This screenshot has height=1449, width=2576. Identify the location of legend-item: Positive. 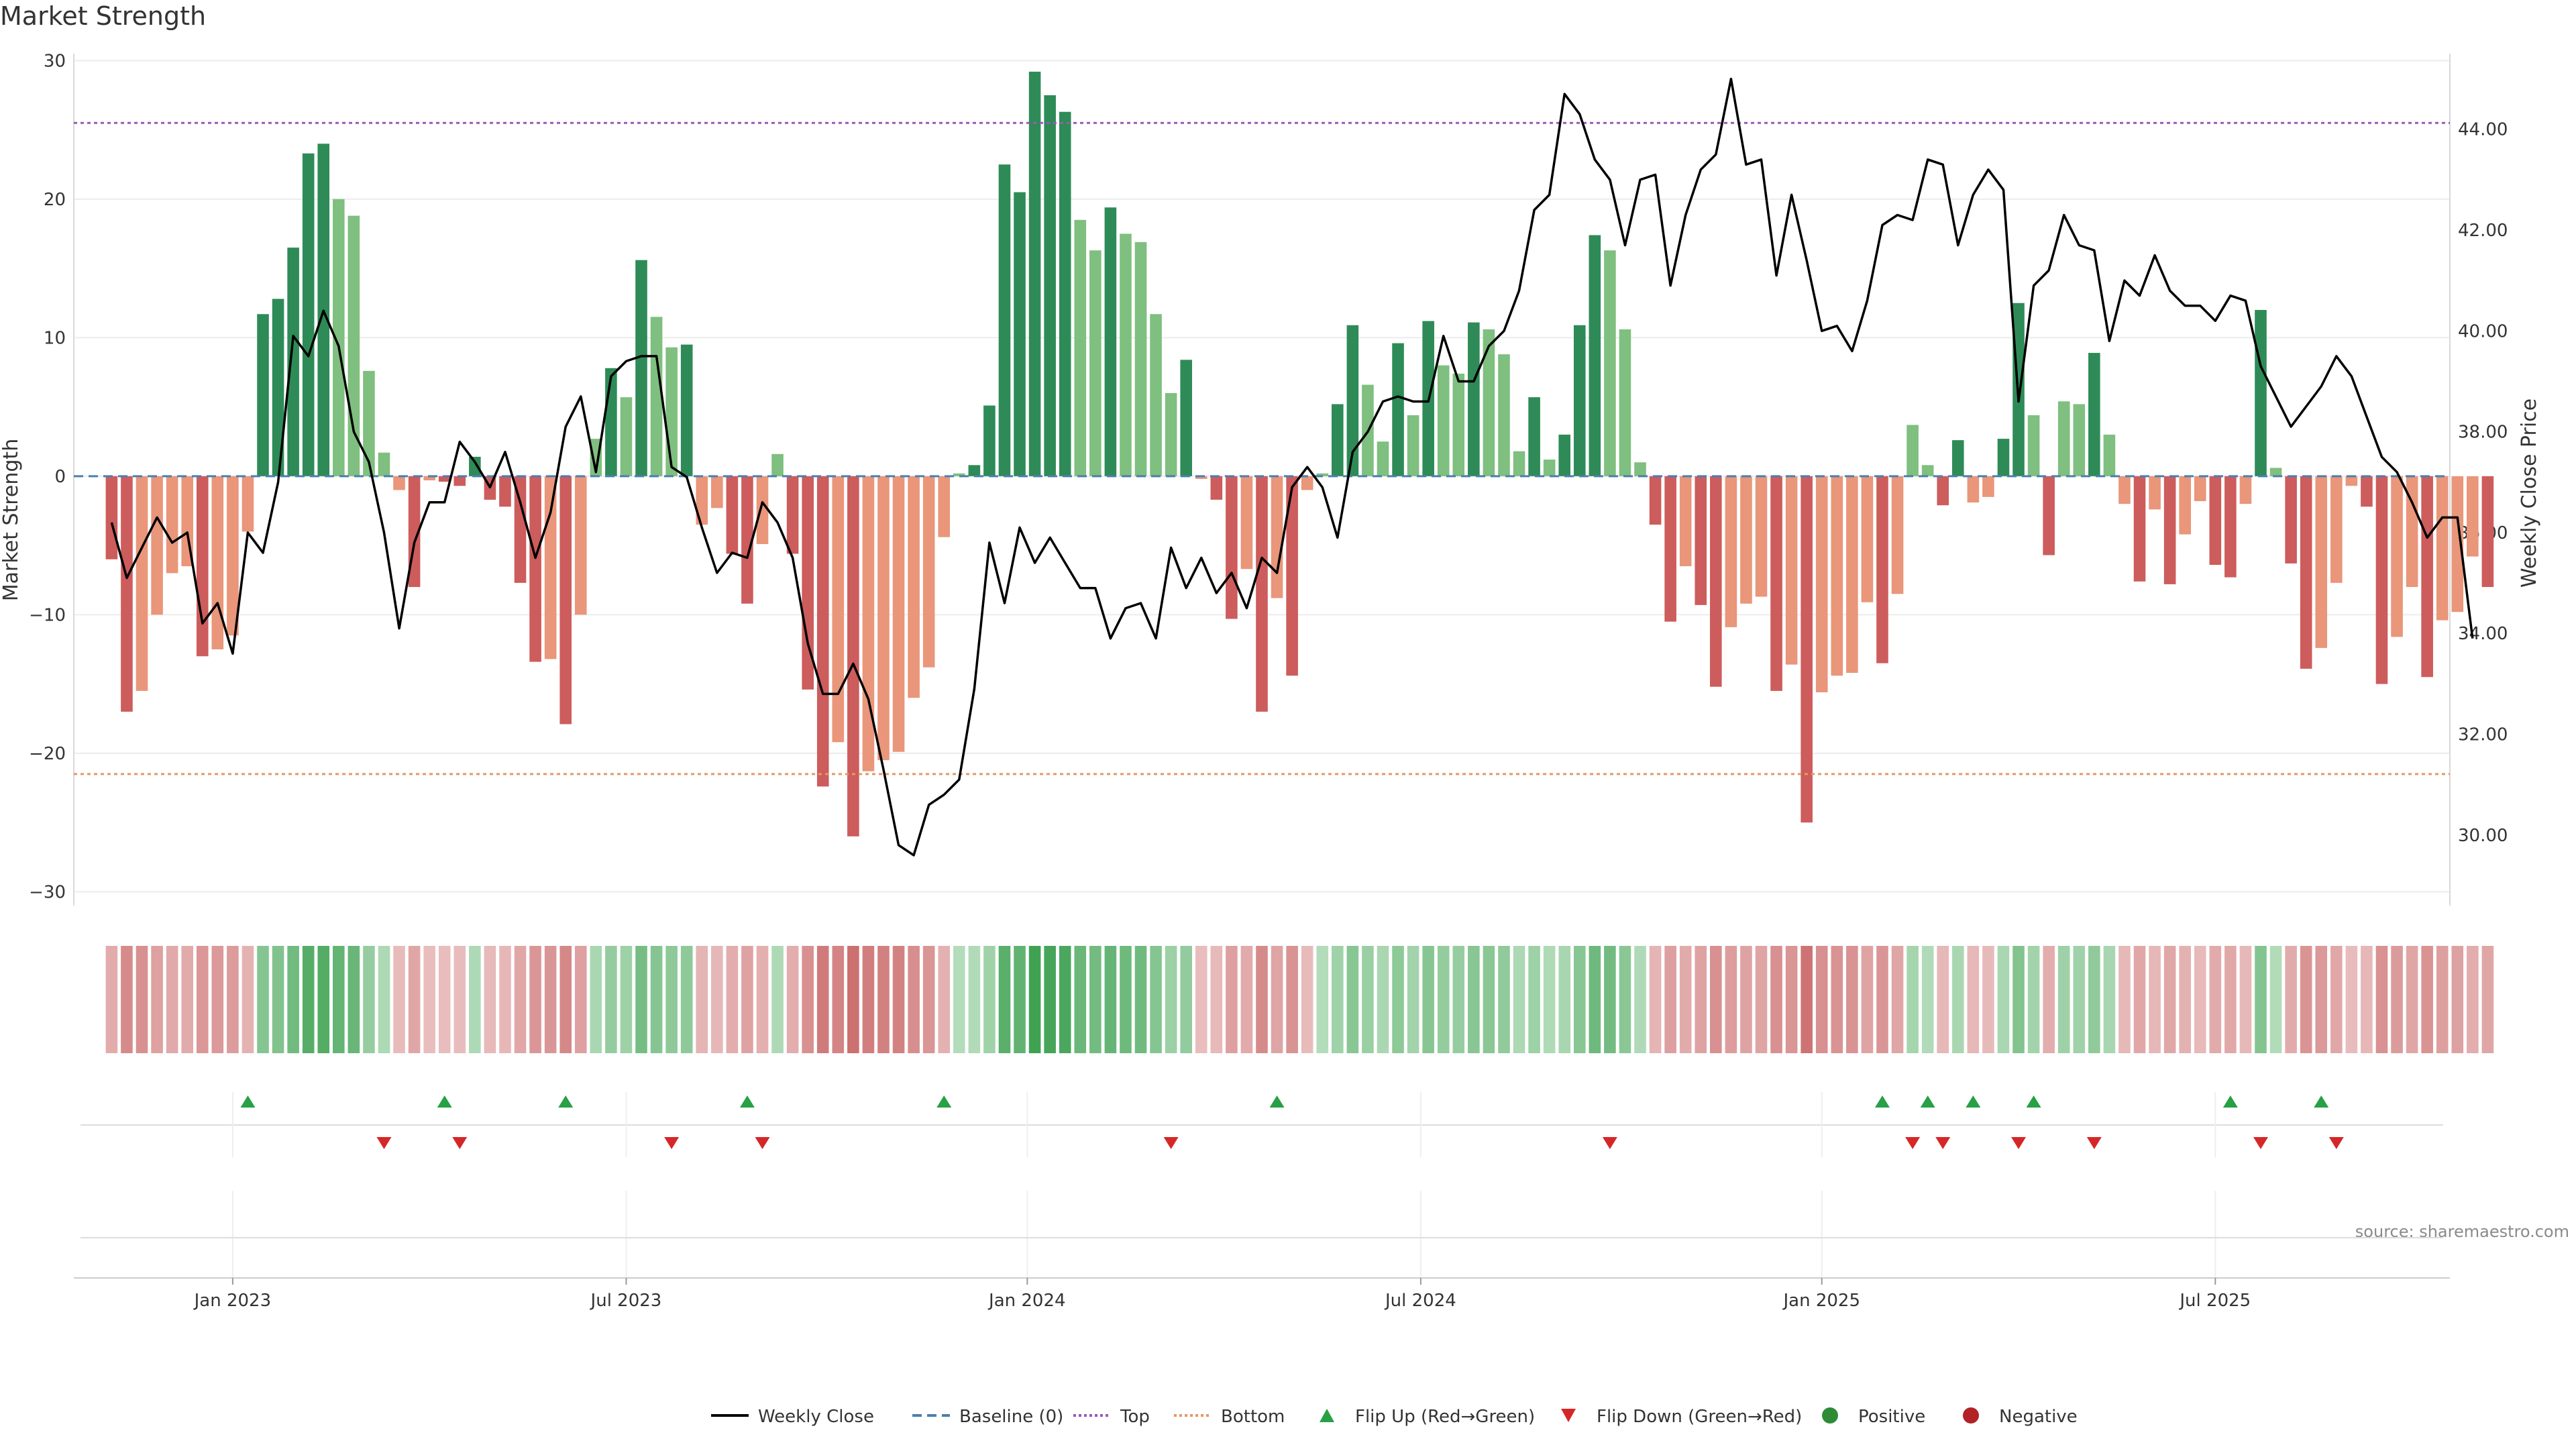
(1873, 1417).